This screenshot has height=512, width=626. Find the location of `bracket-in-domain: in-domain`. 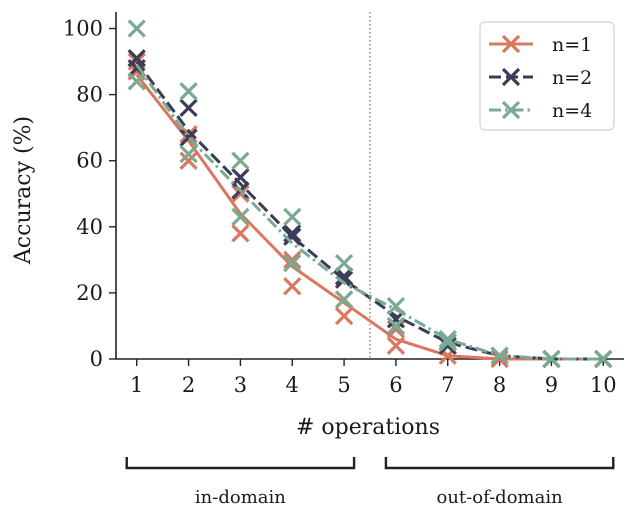

bracket-in-domain: in-domain is located at coordinates (240, 482).